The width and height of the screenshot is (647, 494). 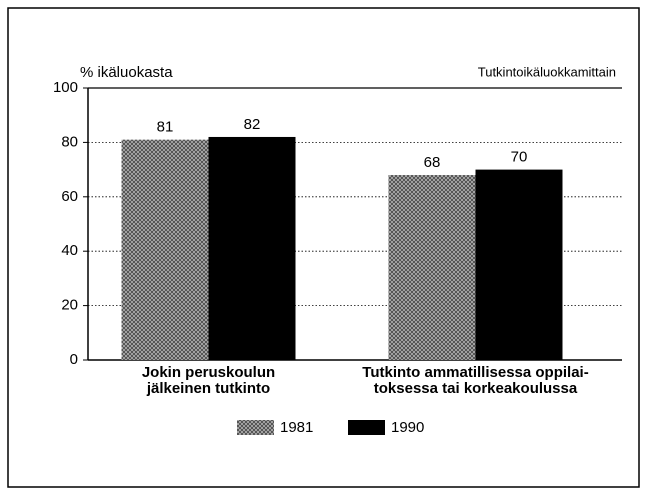 I want to click on y-tick-label: 40, so click(x=69, y=250).